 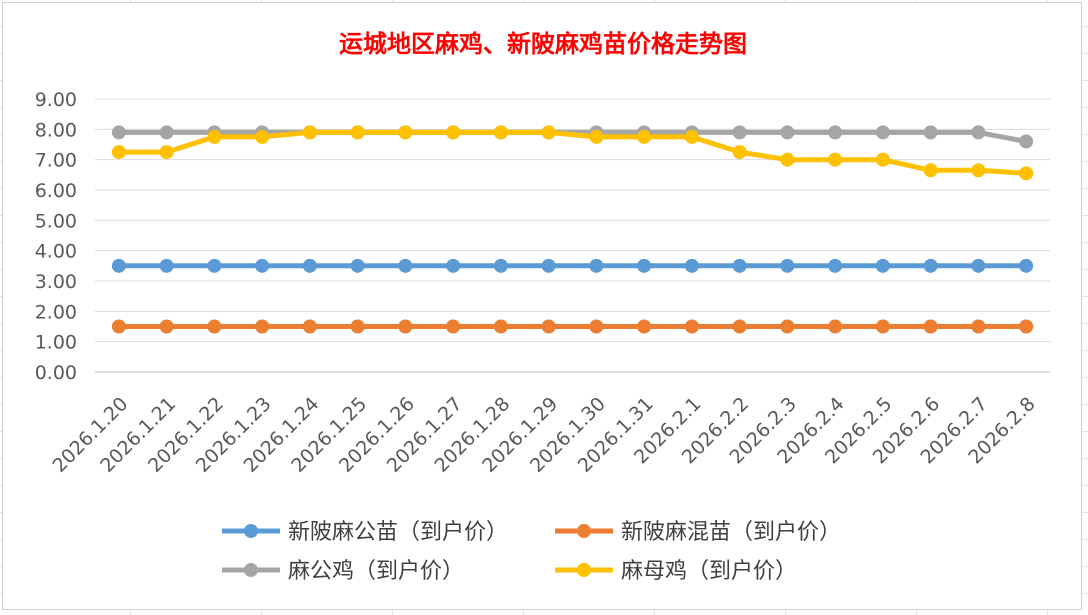 I want to click on y-tick-label: 2.00, so click(x=56, y=312).